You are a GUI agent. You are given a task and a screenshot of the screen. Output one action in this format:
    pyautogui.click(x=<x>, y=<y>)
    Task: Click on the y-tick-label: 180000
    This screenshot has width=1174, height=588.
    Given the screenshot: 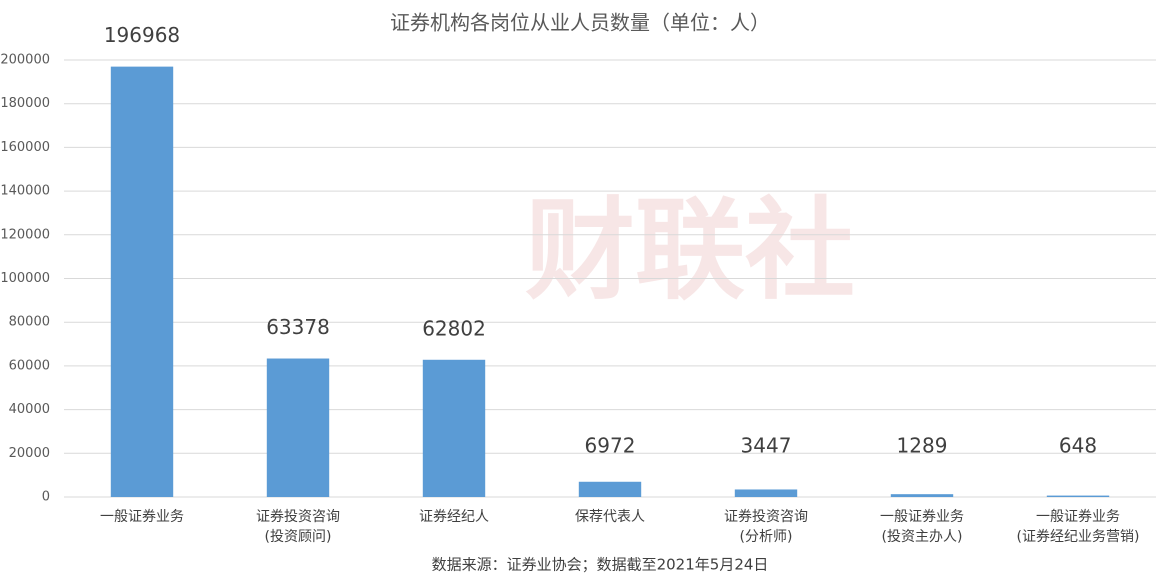 What is the action you would take?
    pyautogui.click(x=25, y=103)
    